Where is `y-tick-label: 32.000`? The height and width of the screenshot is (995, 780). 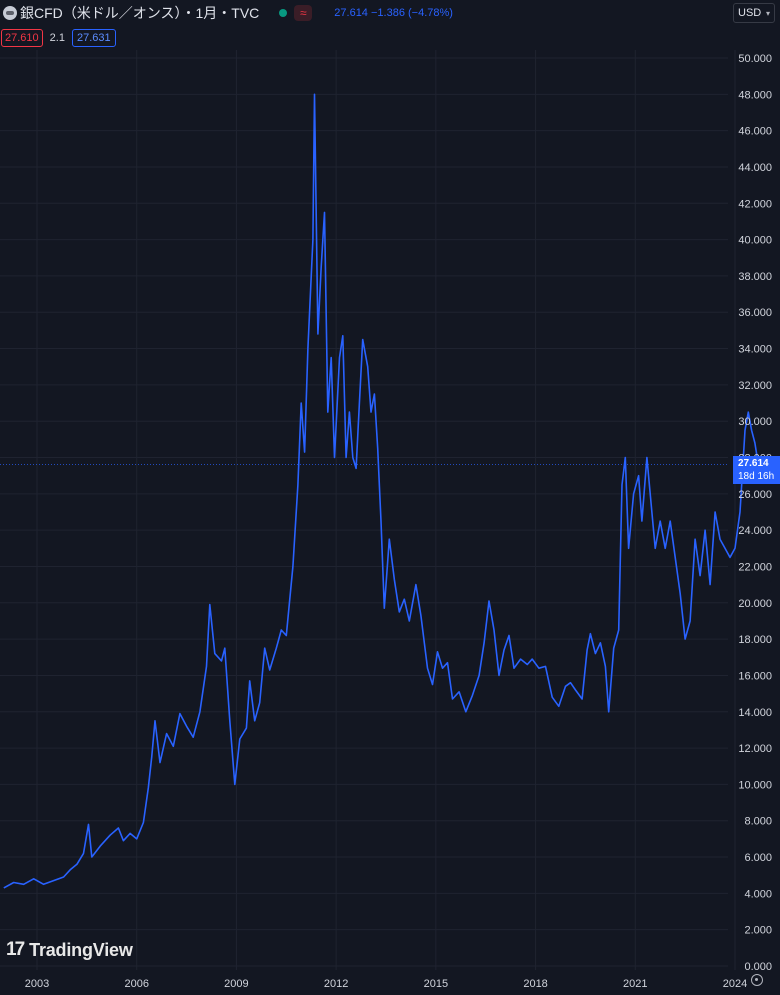 y-tick-label: 32.000 is located at coordinates (755, 386).